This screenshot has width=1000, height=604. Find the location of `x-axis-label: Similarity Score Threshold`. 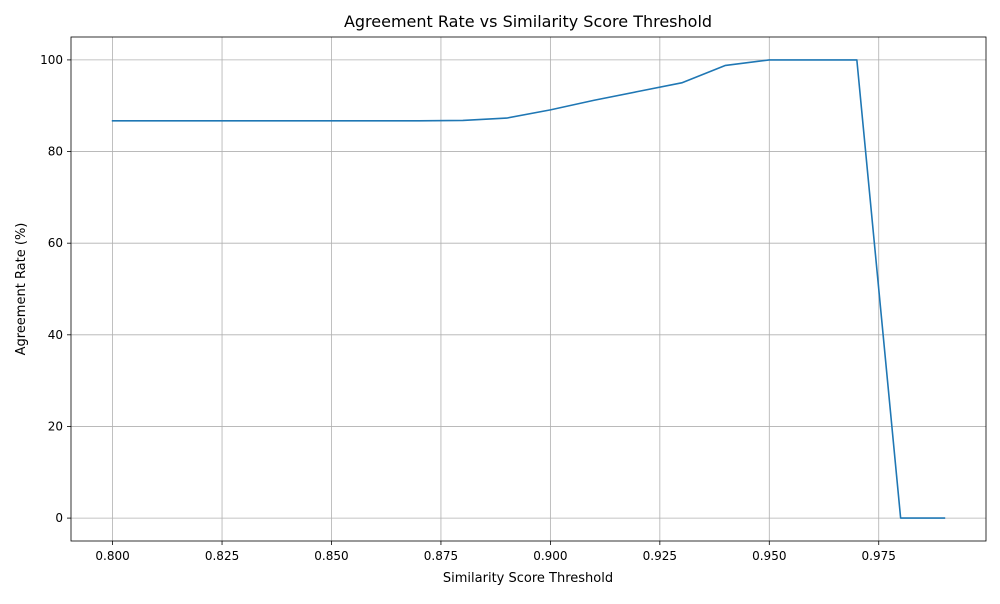

x-axis-label: Similarity Score Threshold is located at coordinates (528, 578).